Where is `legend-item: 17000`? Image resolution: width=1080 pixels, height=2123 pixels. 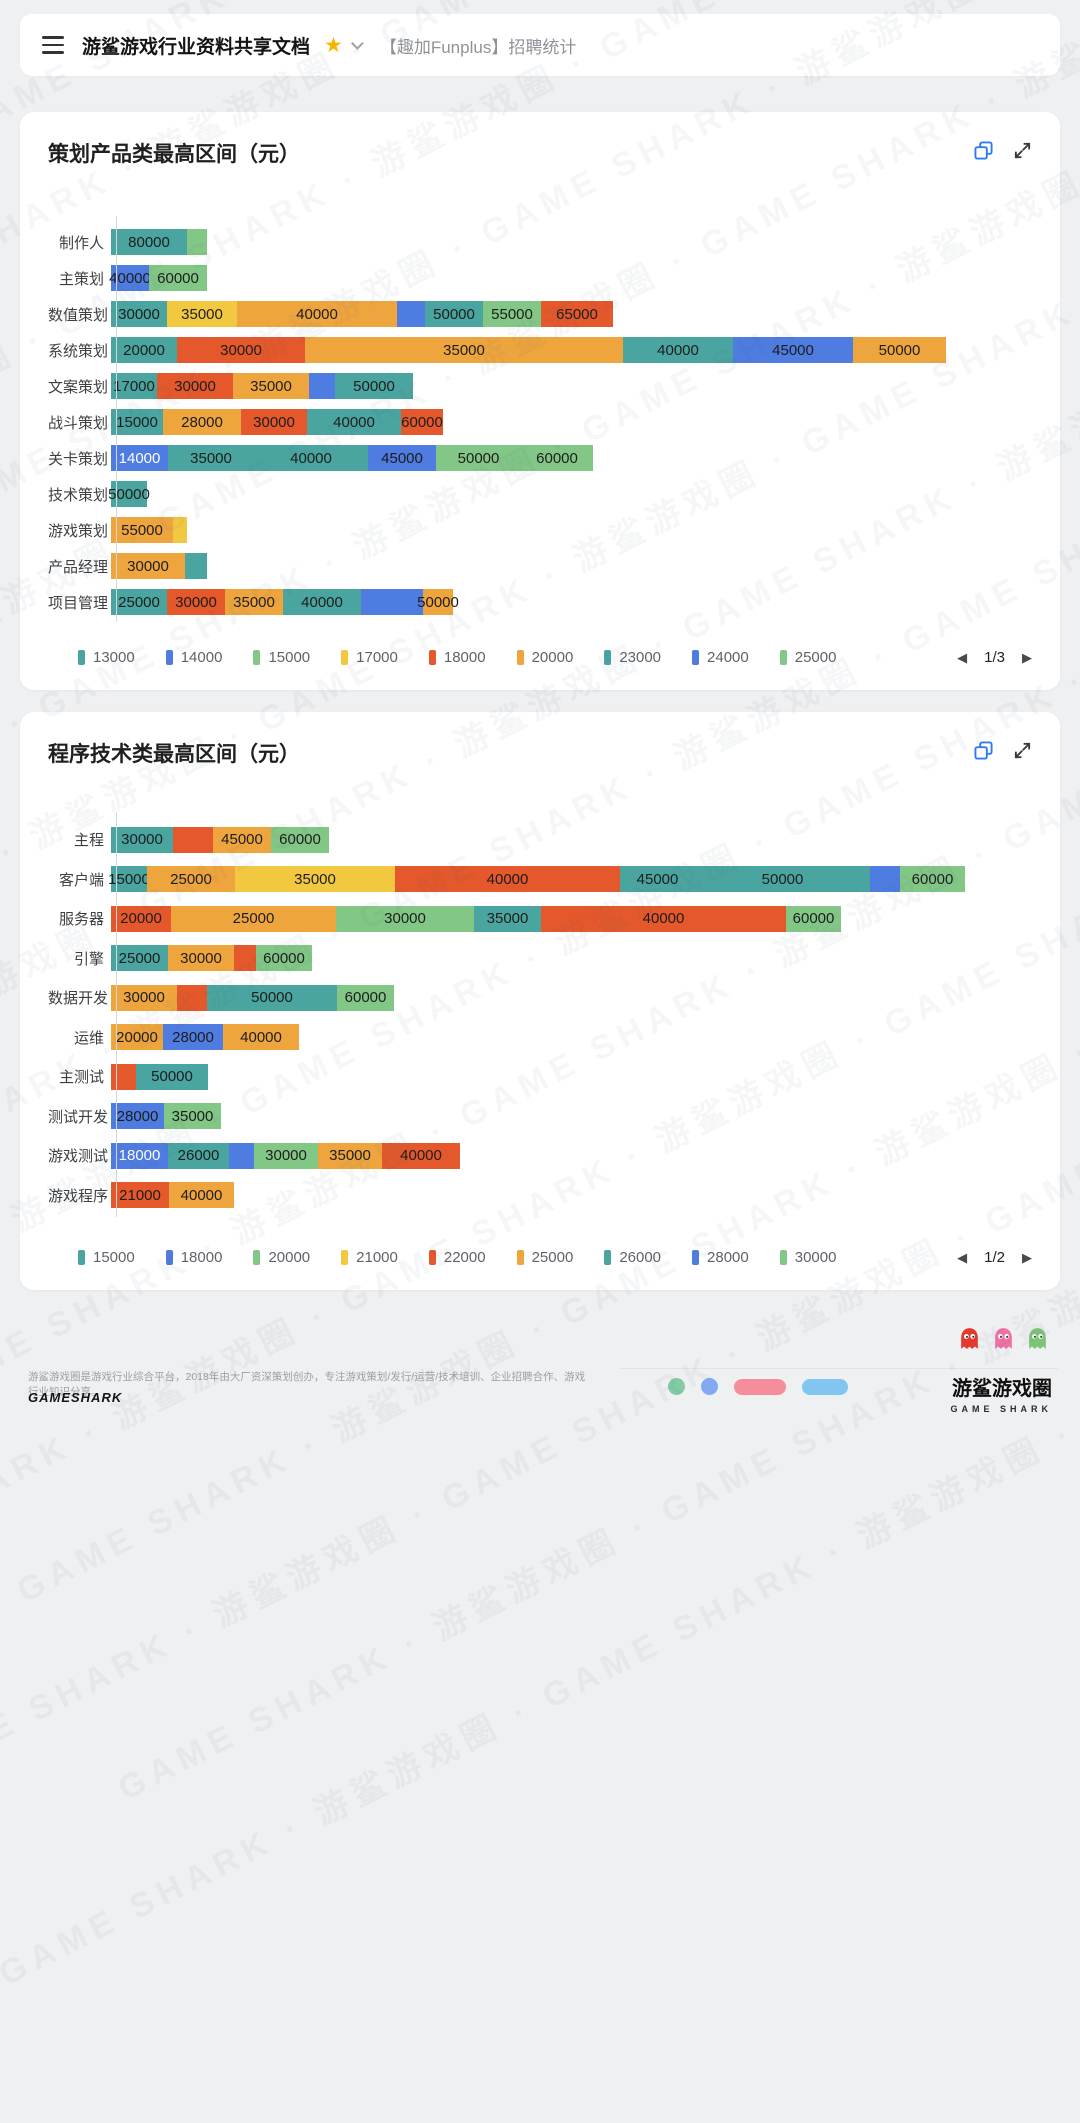
legend-item: 17000 is located at coordinates (369, 657).